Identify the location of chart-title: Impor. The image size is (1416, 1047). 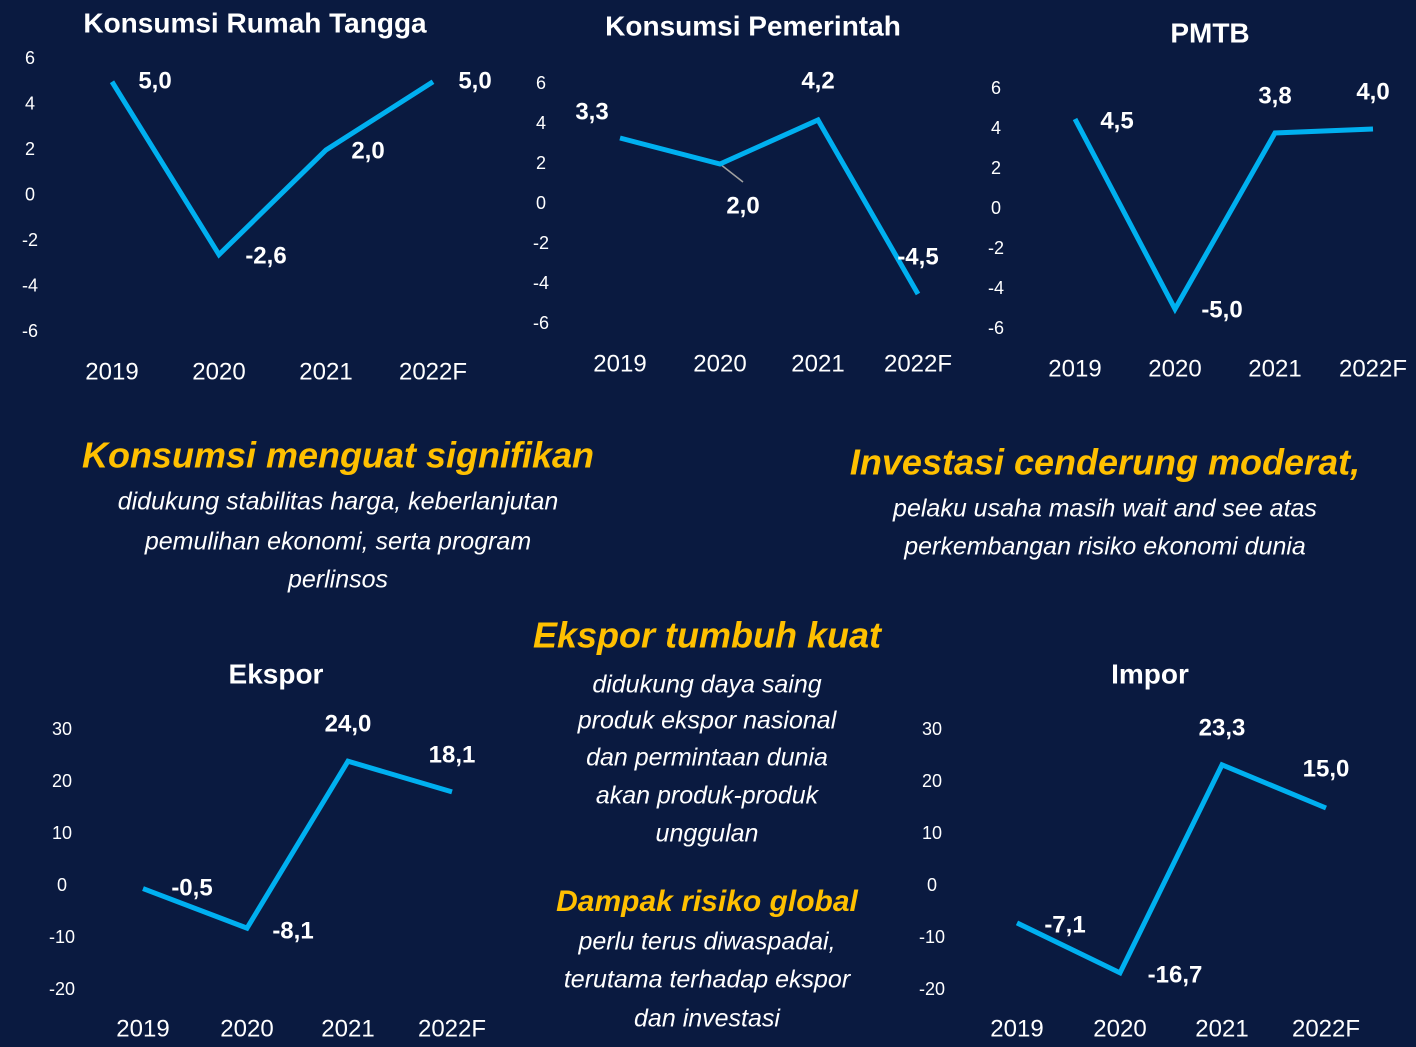
(1150, 673).